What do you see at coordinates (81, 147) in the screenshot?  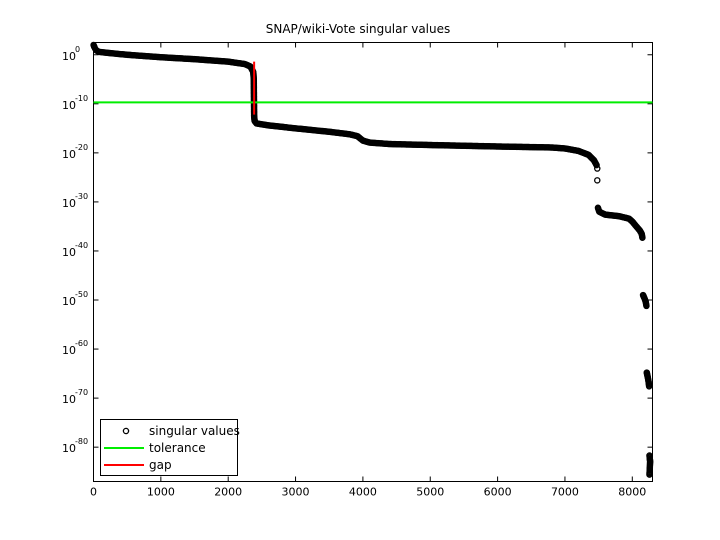 I see `y-tick-exponent: -20` at bounding box center [81, 147].